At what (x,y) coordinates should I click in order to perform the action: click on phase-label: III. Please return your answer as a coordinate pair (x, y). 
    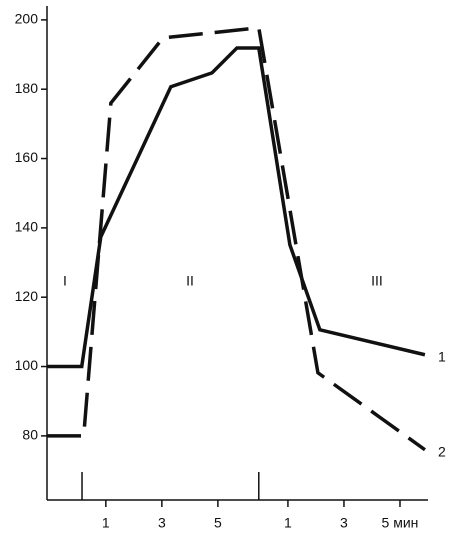
    Looking at the image, I should click on (377, 281).